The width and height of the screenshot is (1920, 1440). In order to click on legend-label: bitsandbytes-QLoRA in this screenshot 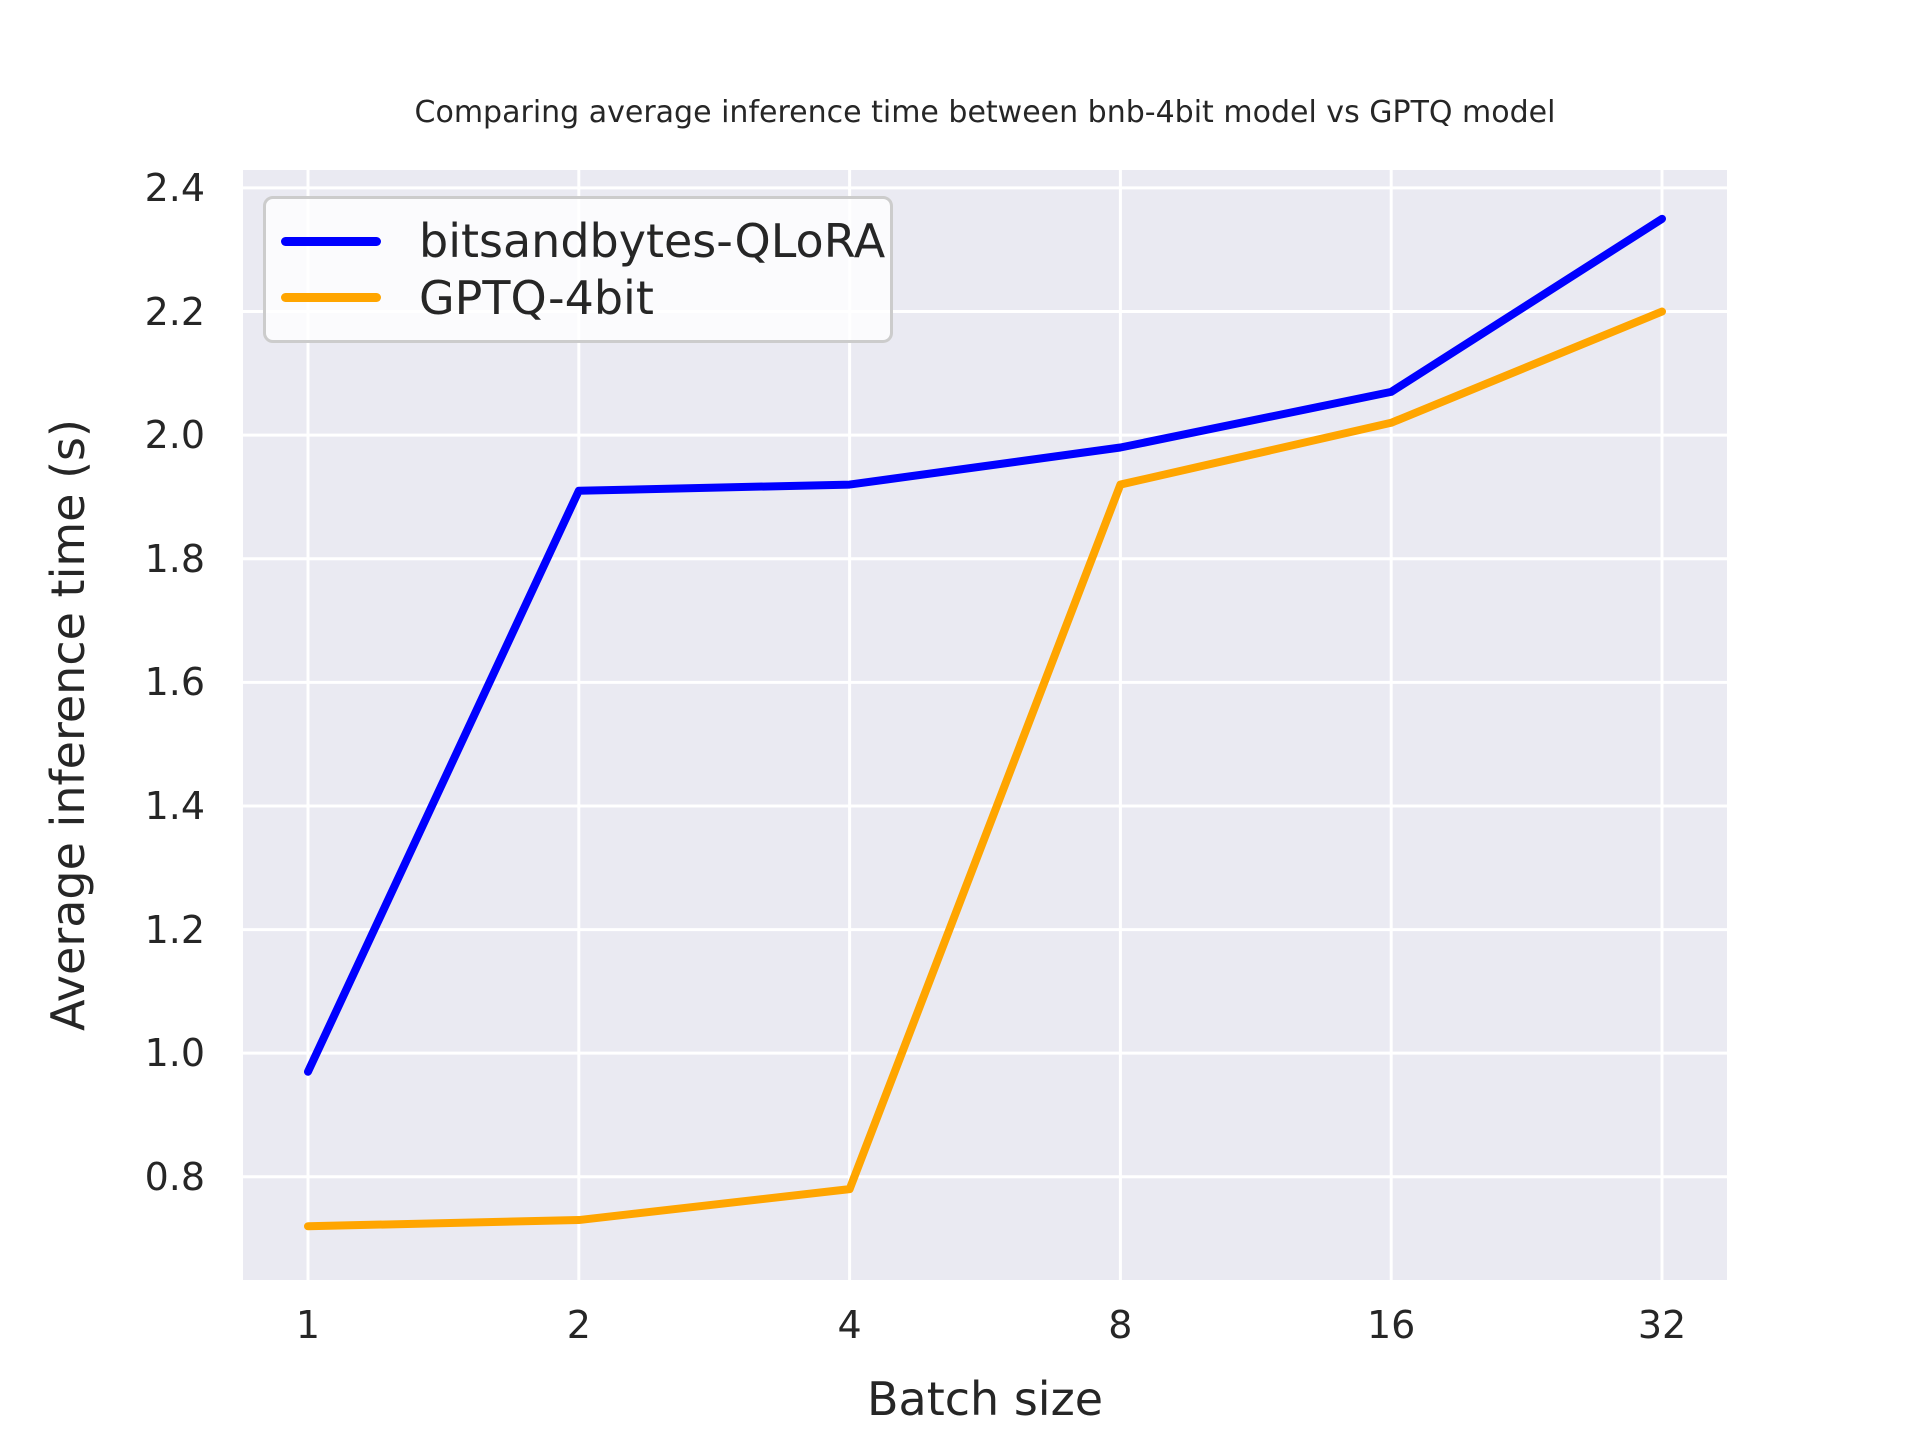, I will do `click(652, 241)`.